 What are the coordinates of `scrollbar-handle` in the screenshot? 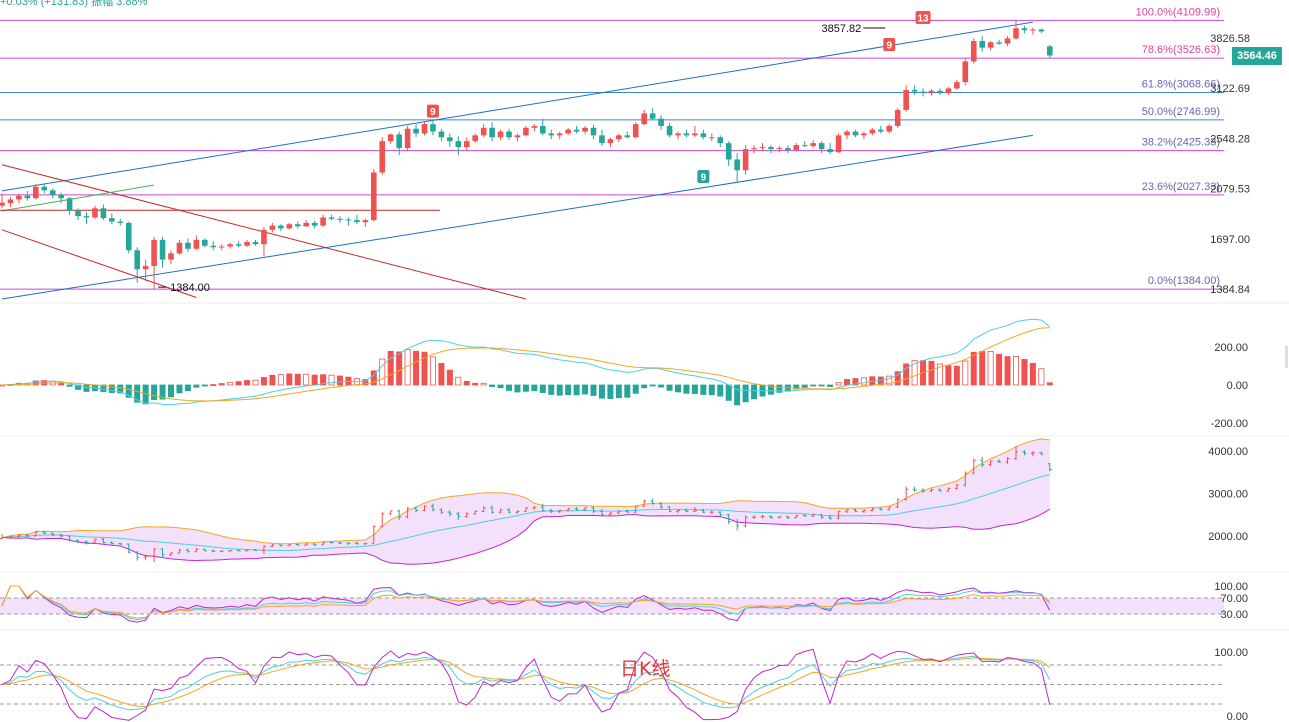 It's located at (1286, 357).